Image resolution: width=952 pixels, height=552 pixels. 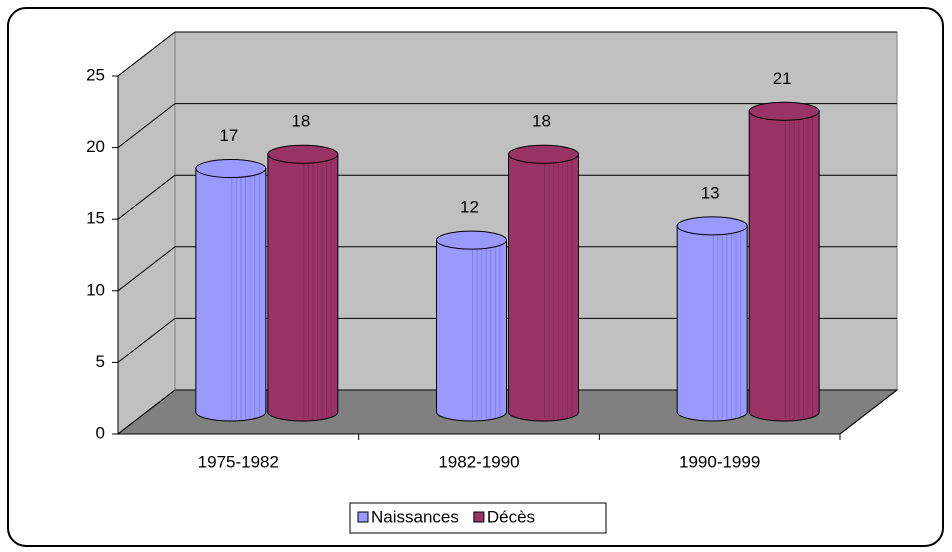 I want to click on value-label: 12, so click(x=469, y=207).